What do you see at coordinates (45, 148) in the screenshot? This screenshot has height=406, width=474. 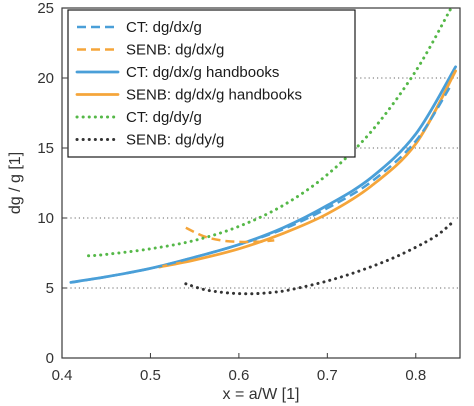 I see `y-tick-label: 15` at bounding box center [45, 148].